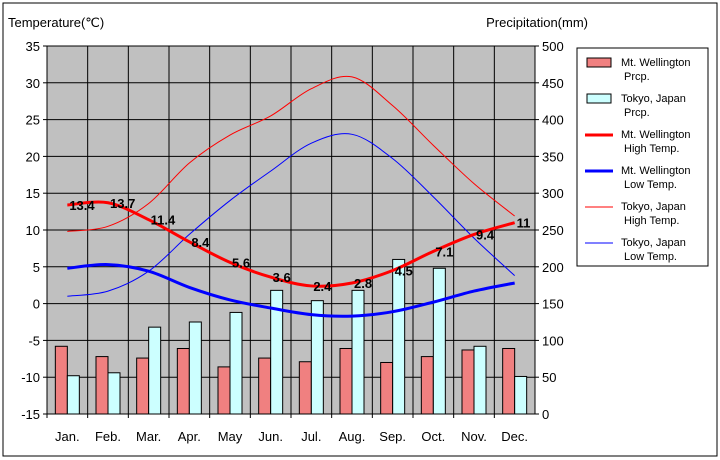  What do you see at coordinates (33, 120) in the screenshot?
I see `temperature-tick-label: 25` at bounding box center [33, 120].